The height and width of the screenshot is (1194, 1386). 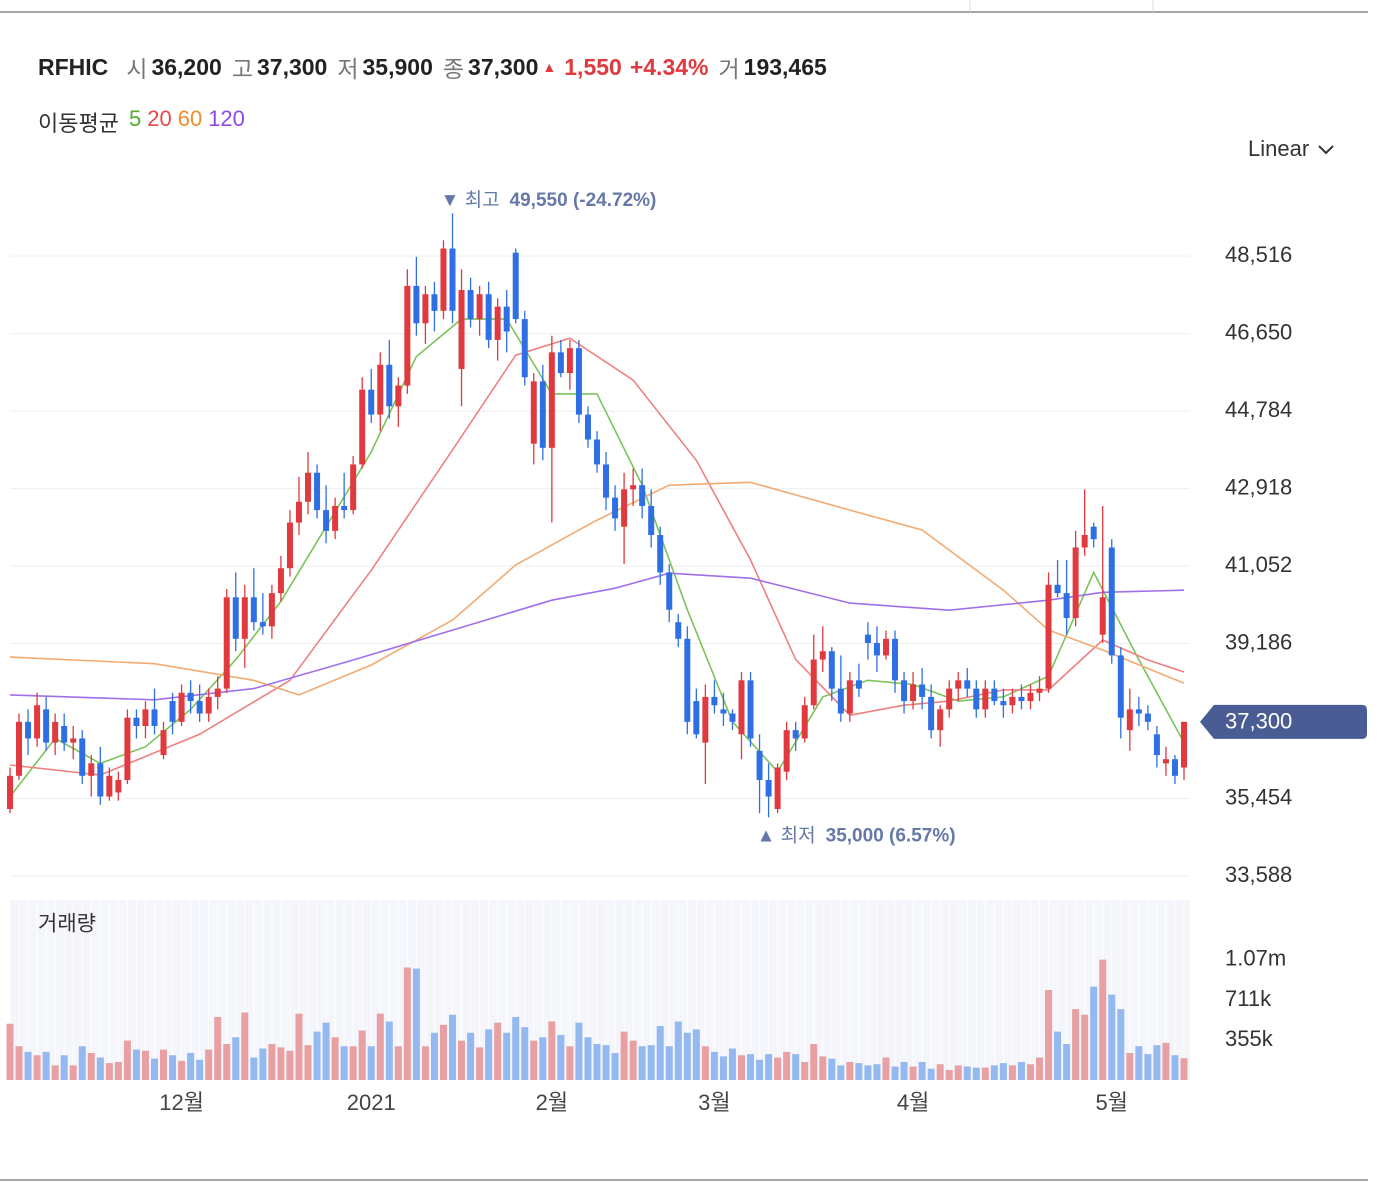 I want to click on x-tick-label: 5월, so click(x=1112, y=1102).